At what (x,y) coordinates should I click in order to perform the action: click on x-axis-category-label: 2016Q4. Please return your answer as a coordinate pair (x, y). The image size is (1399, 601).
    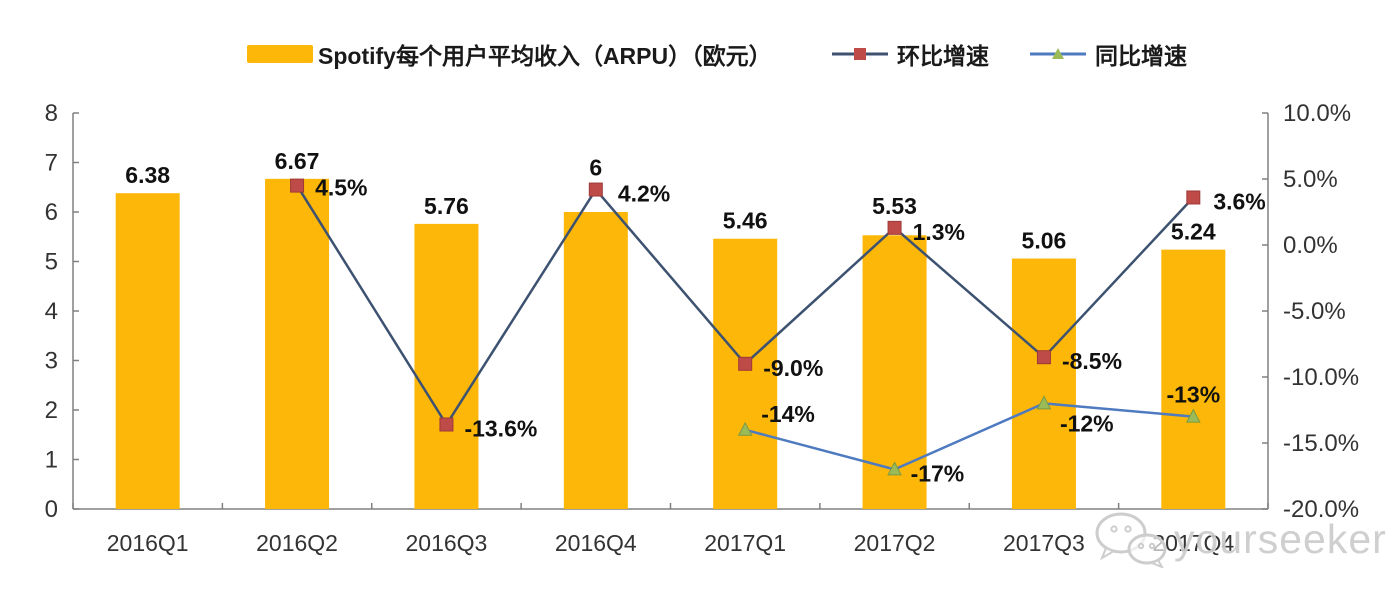
    Looking at the image, I should click on (596, 543).